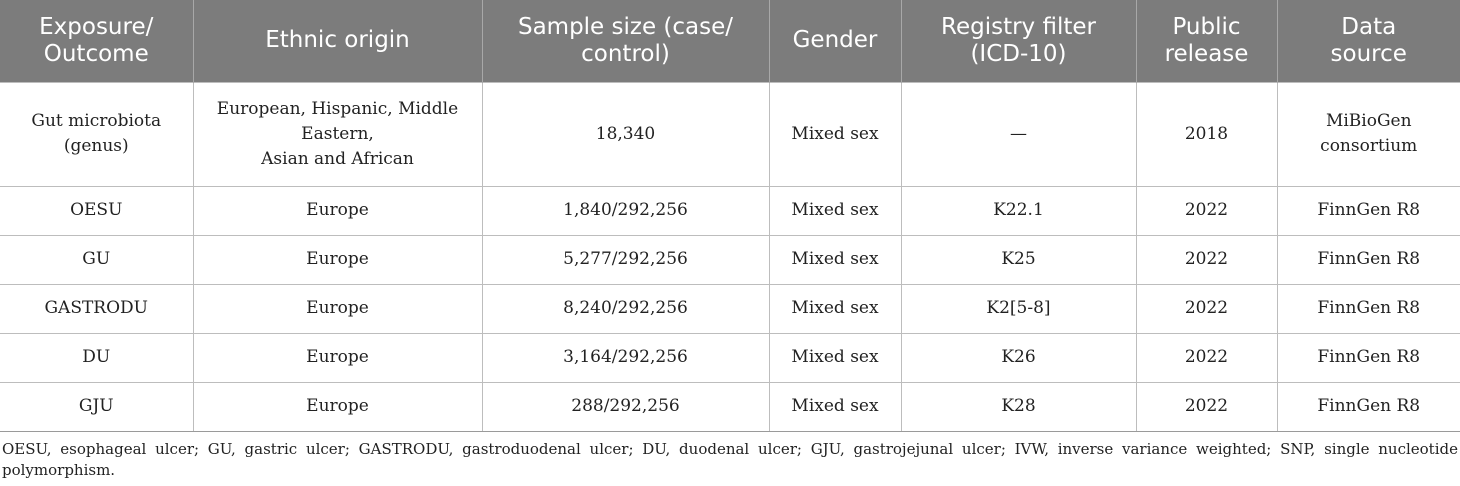 This screenshot has width=1460, height=486. What do you see at coordinates (96, 146) in the screenshot?
I see `cell-line: (genus)` at bounding box center [96, 146].